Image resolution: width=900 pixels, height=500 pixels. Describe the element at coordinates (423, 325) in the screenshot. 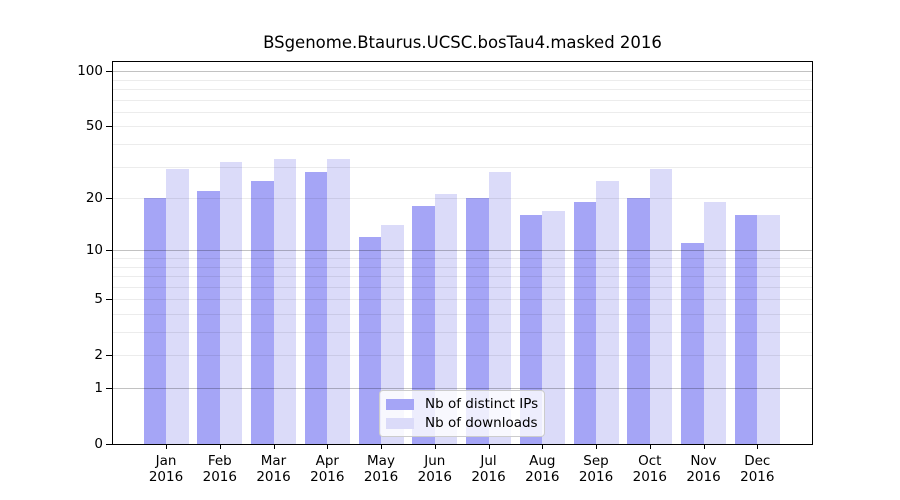

I see `bar-jun-distinct-ips` at that location.